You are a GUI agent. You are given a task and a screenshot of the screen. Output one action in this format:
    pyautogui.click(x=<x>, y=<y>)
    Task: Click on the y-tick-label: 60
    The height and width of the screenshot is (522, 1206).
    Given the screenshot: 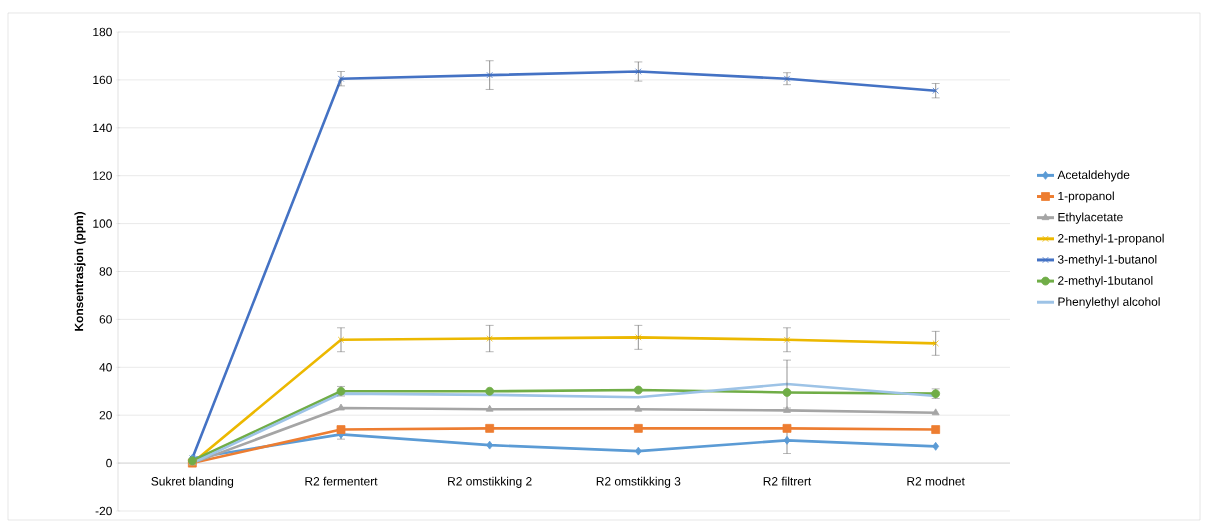 What is the action you would take?
    pyautogui.click(x=105, y=319)
    